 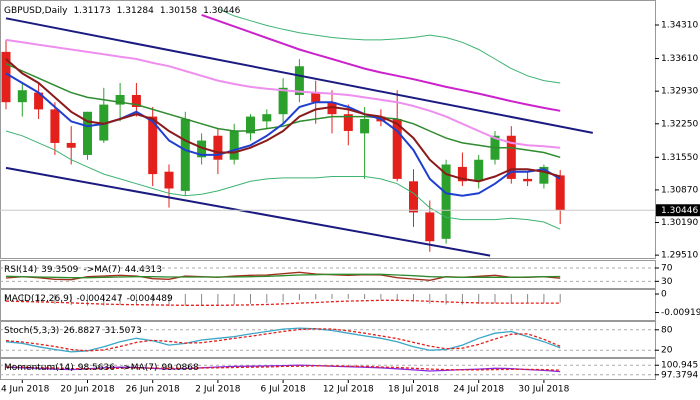 I want to click on indicator-value: -0.004489, so click(x=150, y=299).